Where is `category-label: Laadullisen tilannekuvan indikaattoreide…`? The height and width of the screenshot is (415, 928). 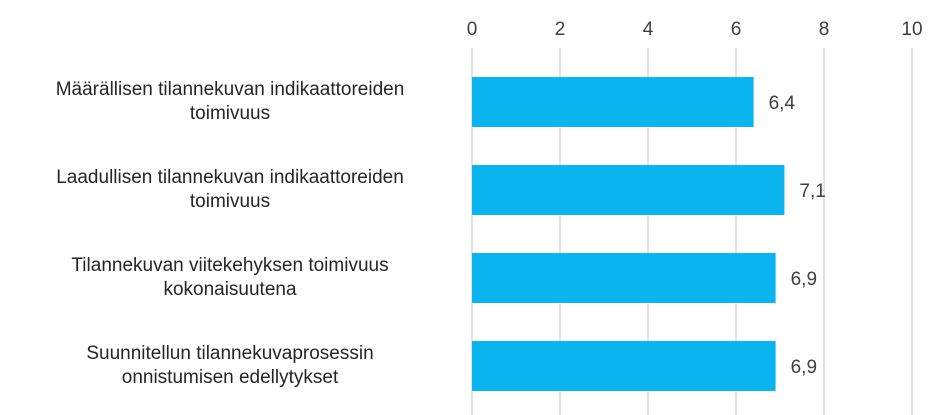 category-label: Laadullisen tilannekuvan indikaattoreide… is located at coordinates (230, 189).